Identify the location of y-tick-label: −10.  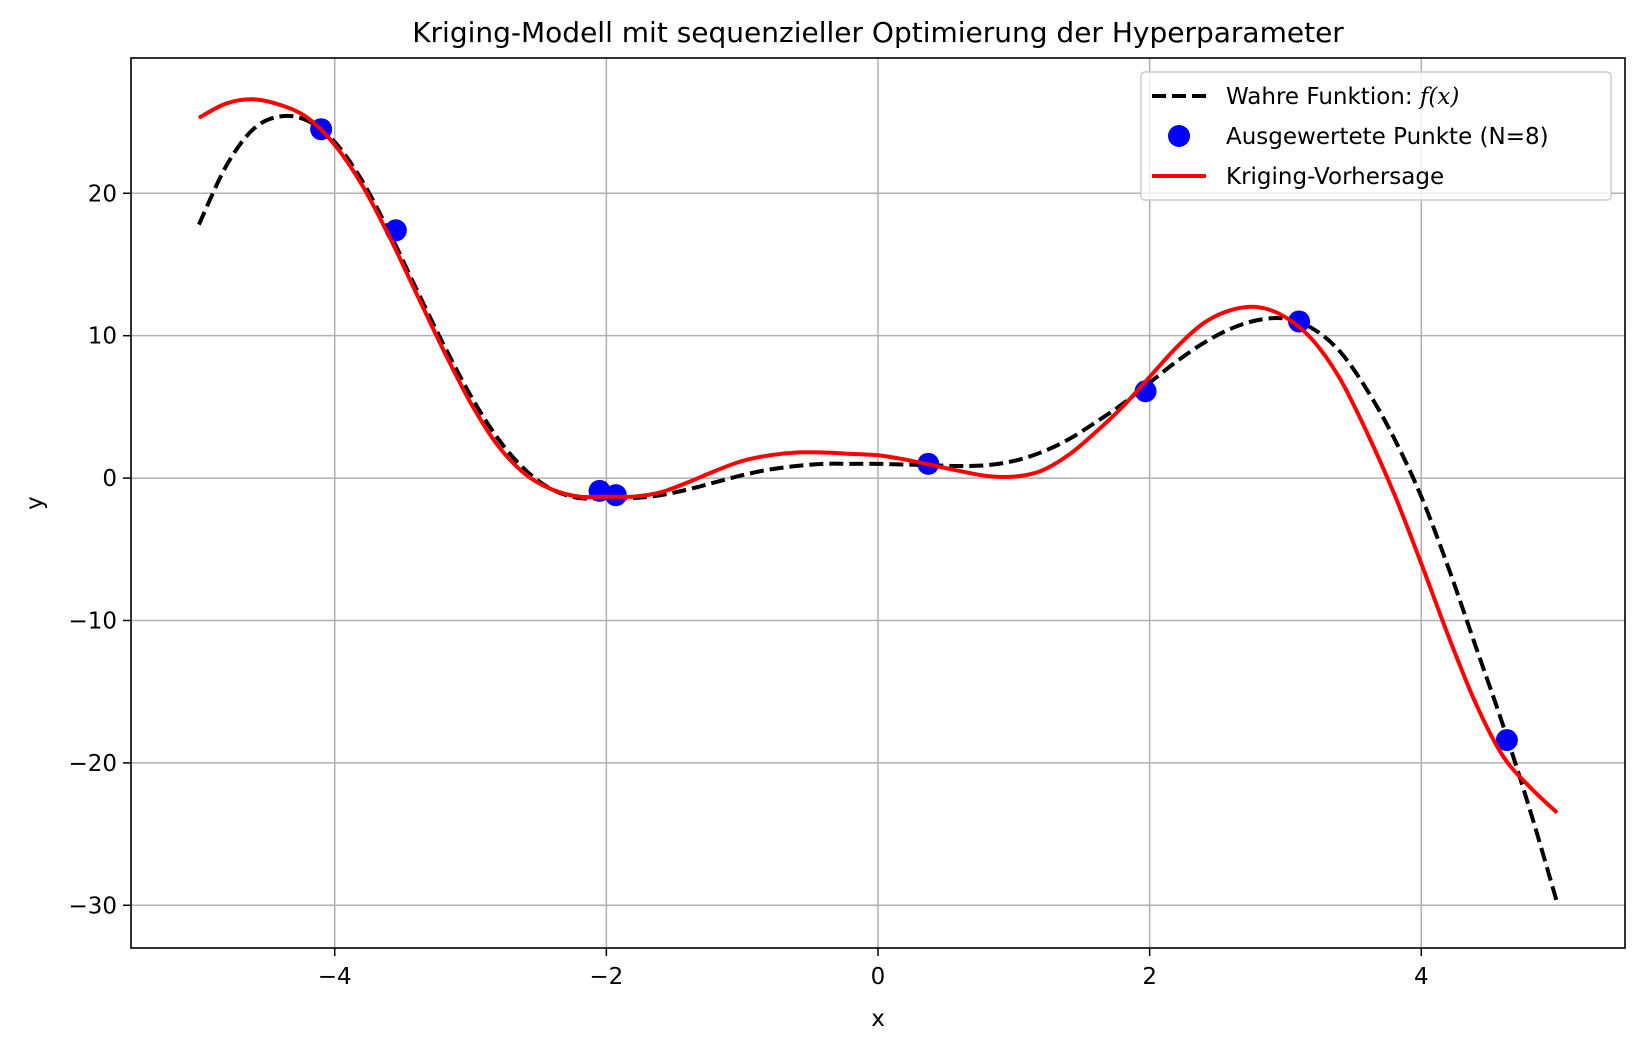
(92, 621).